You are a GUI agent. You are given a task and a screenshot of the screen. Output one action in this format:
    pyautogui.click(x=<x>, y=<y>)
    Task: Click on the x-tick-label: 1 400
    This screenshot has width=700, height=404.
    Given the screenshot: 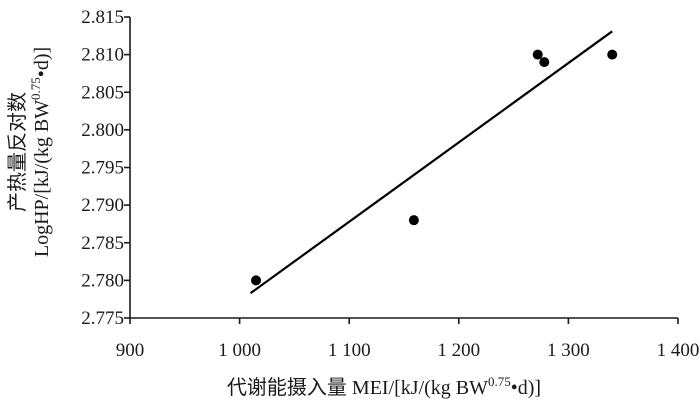 What is the action you would take?
    pyautogui.click(x=678, y=350)
    